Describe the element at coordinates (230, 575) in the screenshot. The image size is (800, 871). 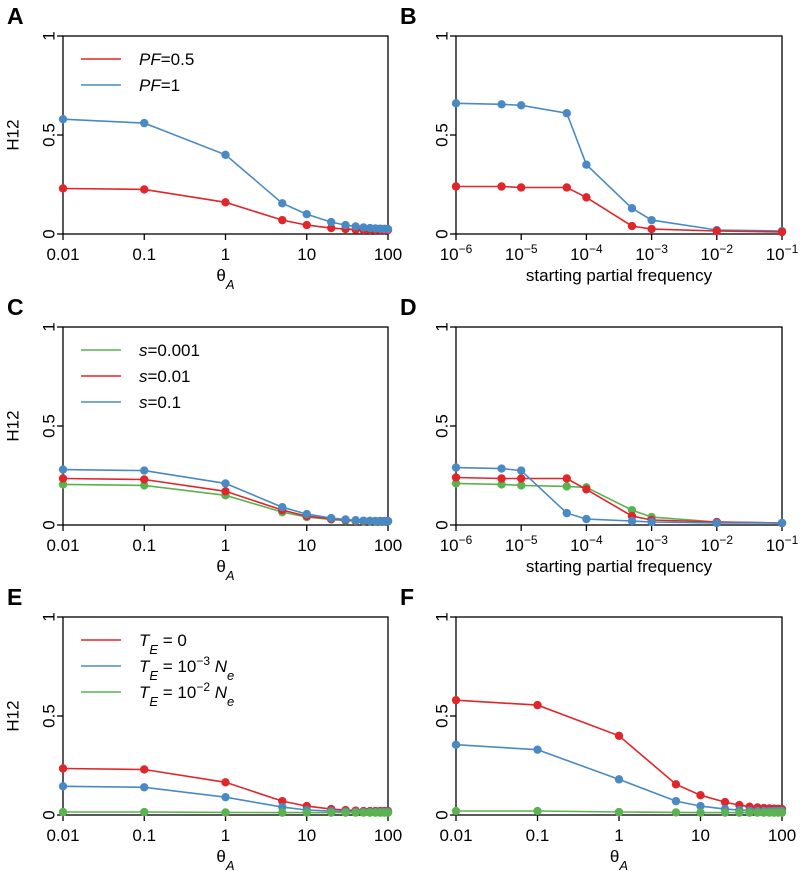
I see `xlabel-subscript: A` at that location.